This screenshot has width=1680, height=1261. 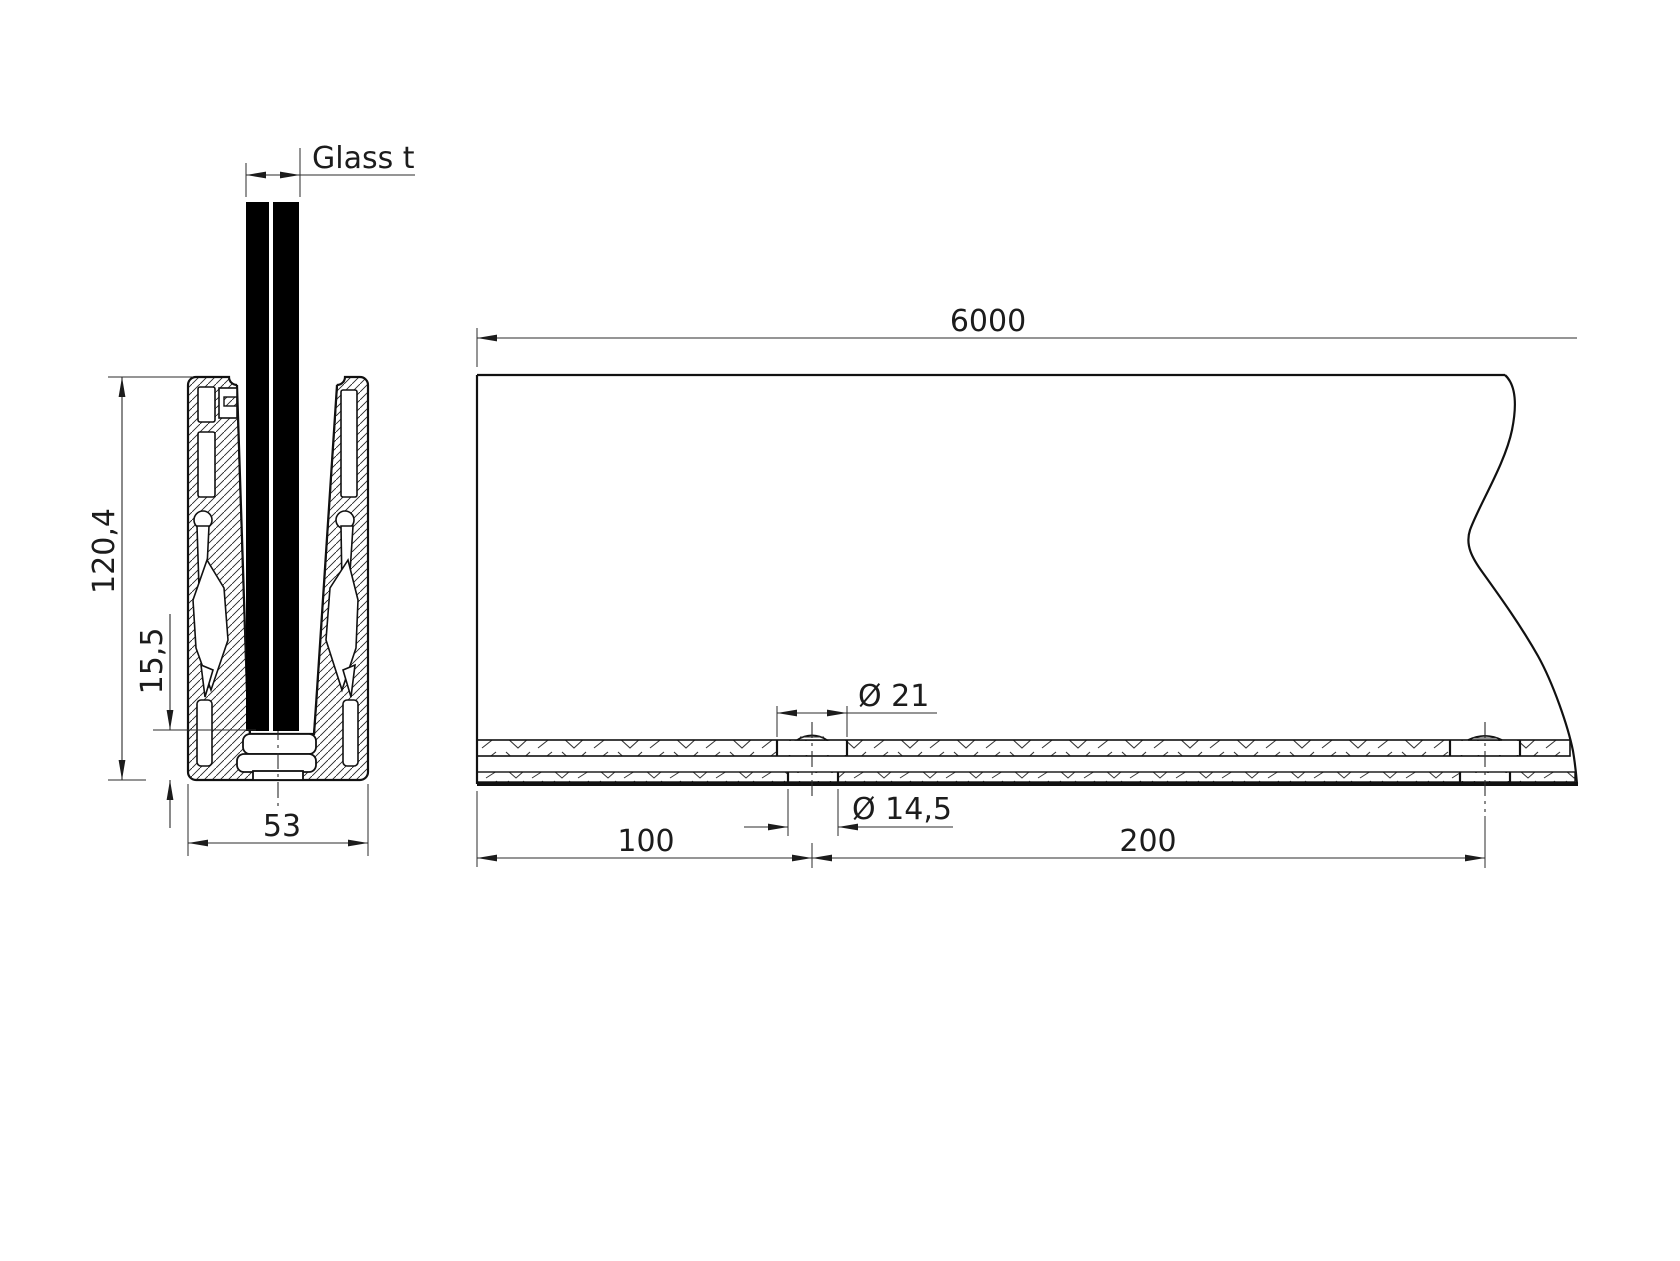 I want to click on setting-block-lower, so click(x=276, y=763).